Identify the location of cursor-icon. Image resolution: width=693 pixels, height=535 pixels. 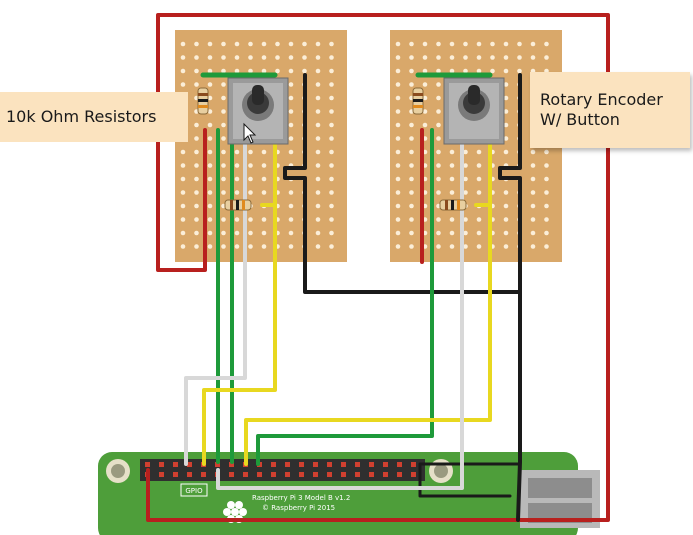
(250, 133).